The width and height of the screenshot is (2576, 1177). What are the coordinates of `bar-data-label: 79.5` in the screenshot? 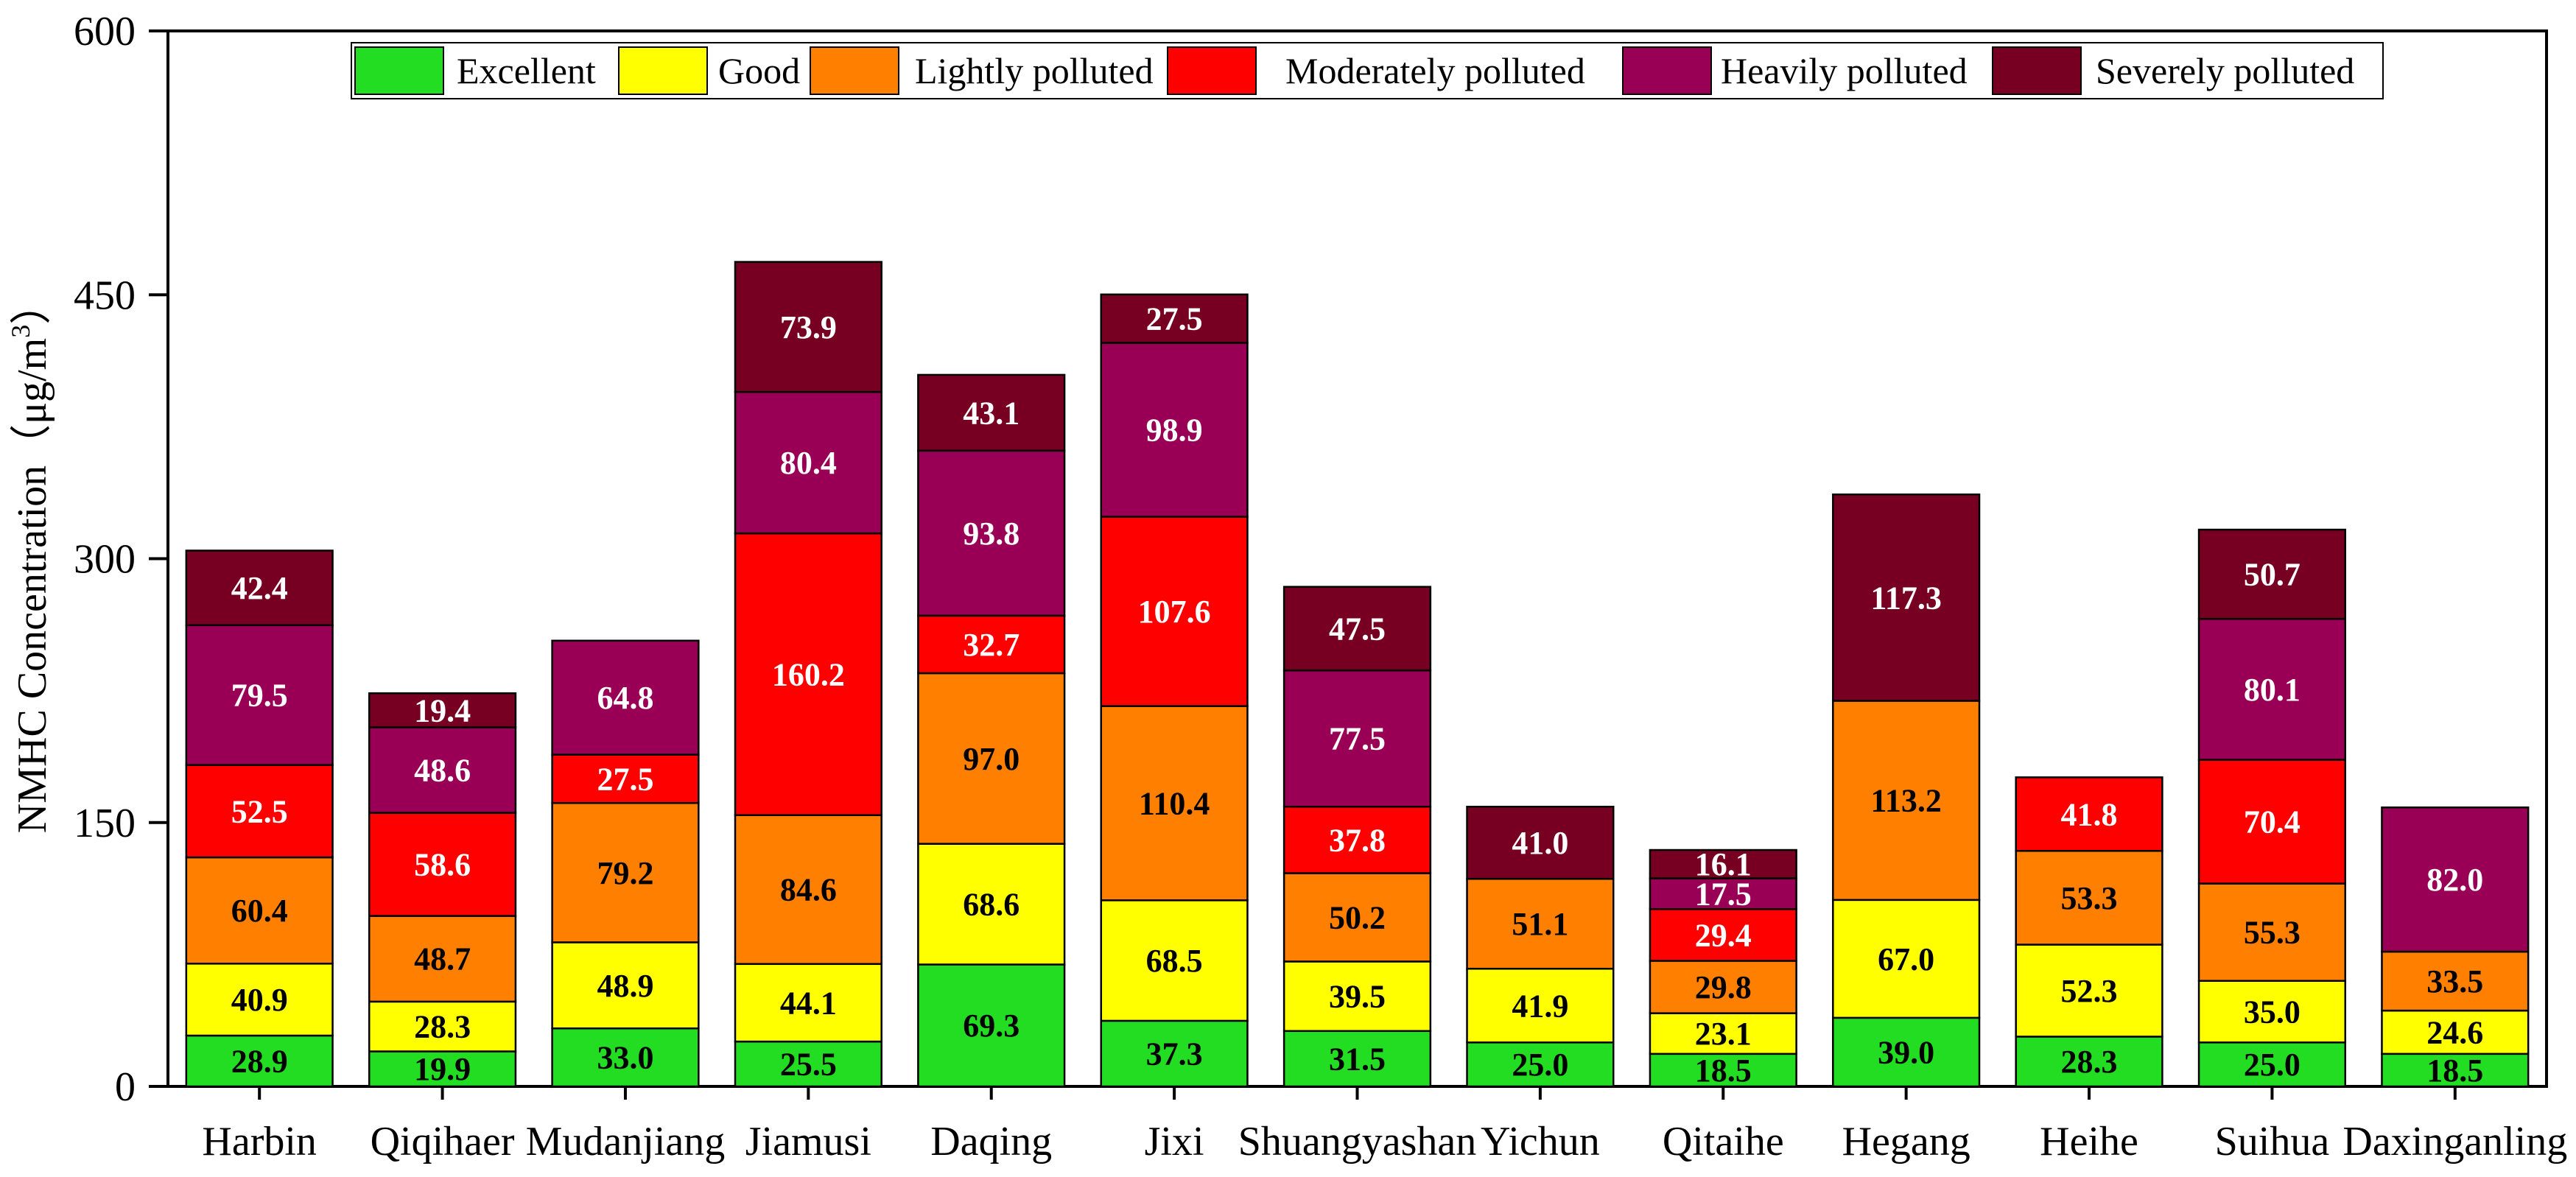 It's located at (259, 696).